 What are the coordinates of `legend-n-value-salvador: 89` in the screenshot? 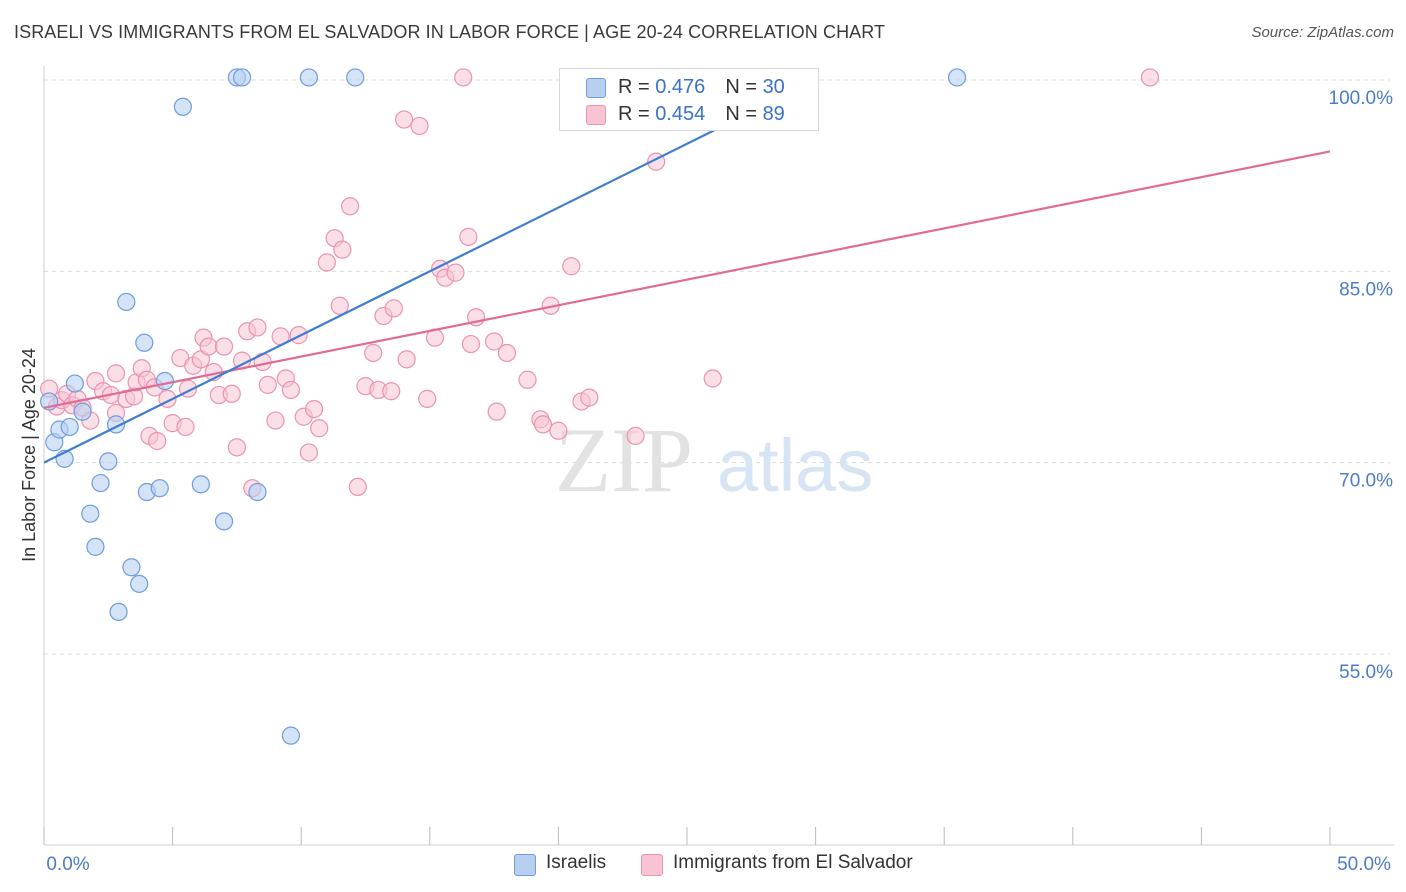 It's located at (773, 114).